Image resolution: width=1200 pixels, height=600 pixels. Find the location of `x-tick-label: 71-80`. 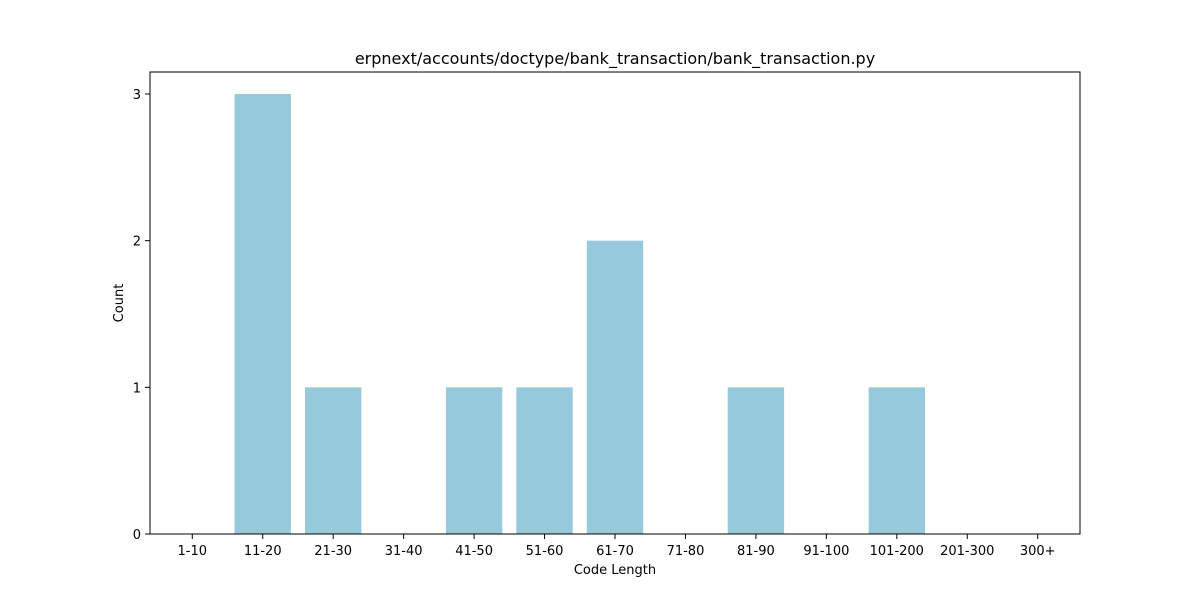

x-tick-label: 71-80 is located at coordinates (686, 551).